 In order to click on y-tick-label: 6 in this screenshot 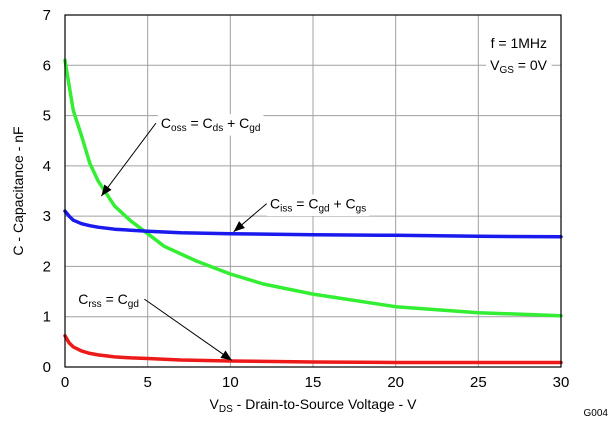, I will do `click(47, 65)`.